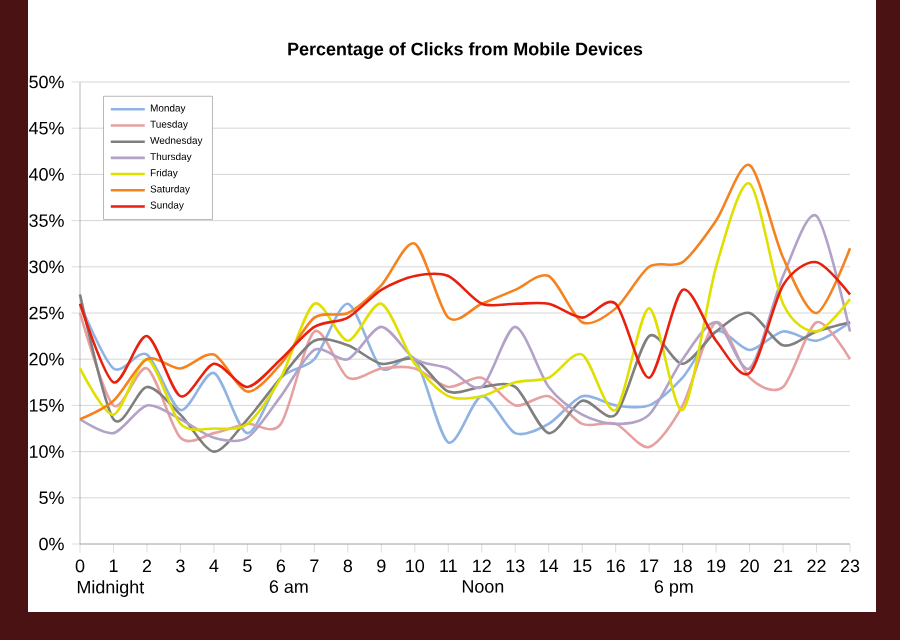  Describe the element at coordinates (465, 51) in the screenshot. I see `chart-title: Percentage of Clicks from Mobile Devices` at that location.